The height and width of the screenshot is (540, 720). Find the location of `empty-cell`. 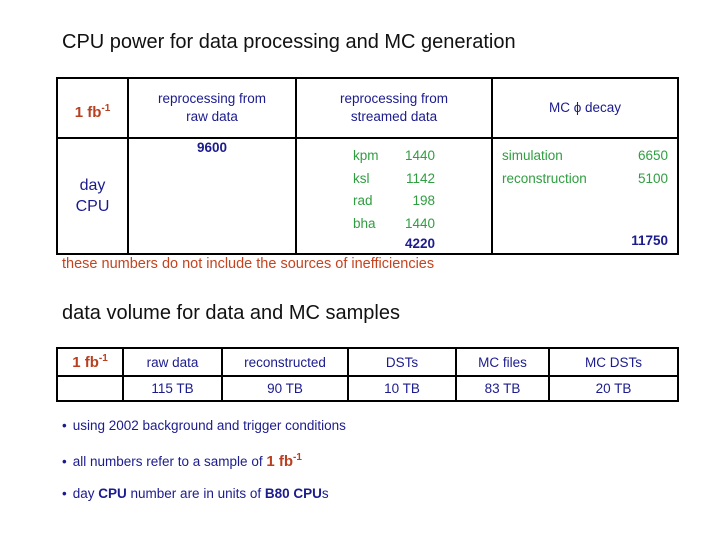

empty-cell is located at coordinates (90, 388).